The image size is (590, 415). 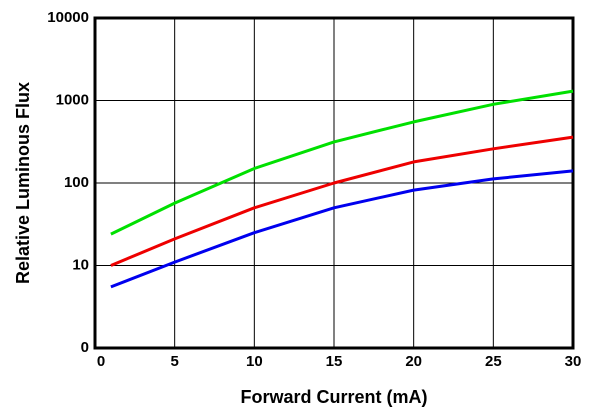 I want to click on y-tick-label: 1000, so click(x=72, y=99).